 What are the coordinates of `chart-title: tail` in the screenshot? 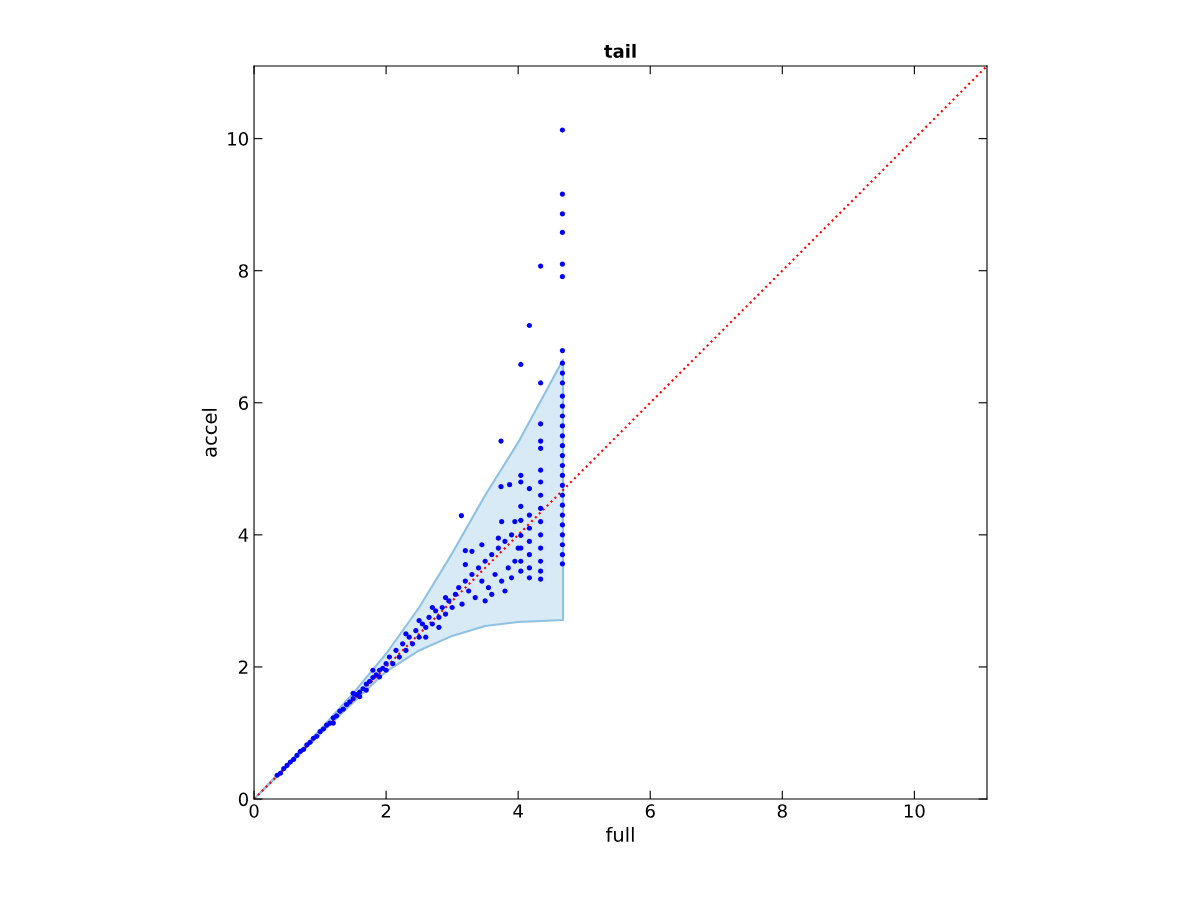 It's located at (620, 50).